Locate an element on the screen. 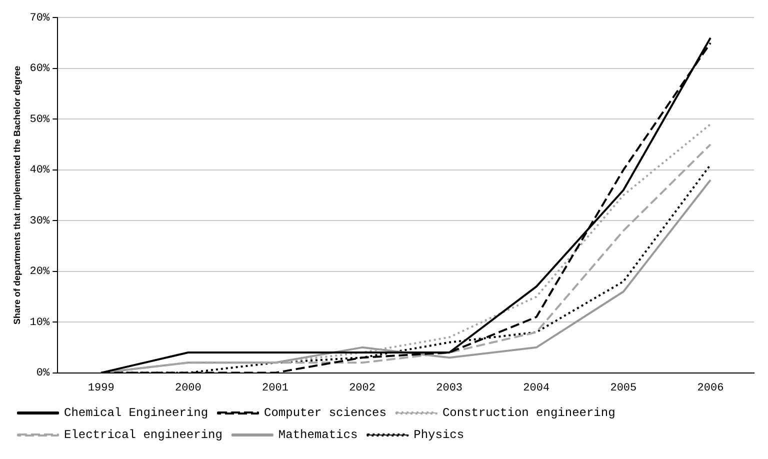 The height and width of the screenshot is (459, 768). legend-label: Electrical engineering is located at coordinates (143, 435).